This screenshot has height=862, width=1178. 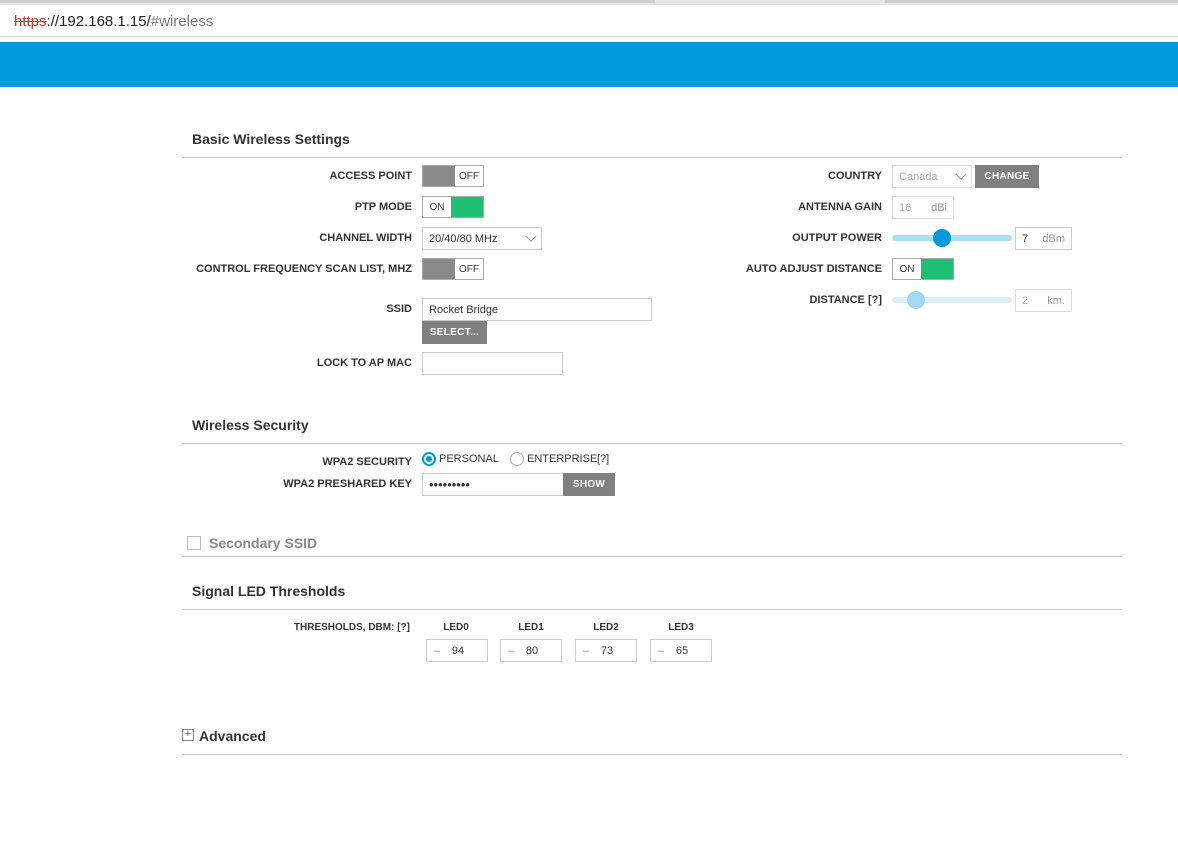 What do you see at coordinates (464, 309) in the screenshot?
I see `ssid-value: Rocket Bridge` at bounding box center [464, 309].